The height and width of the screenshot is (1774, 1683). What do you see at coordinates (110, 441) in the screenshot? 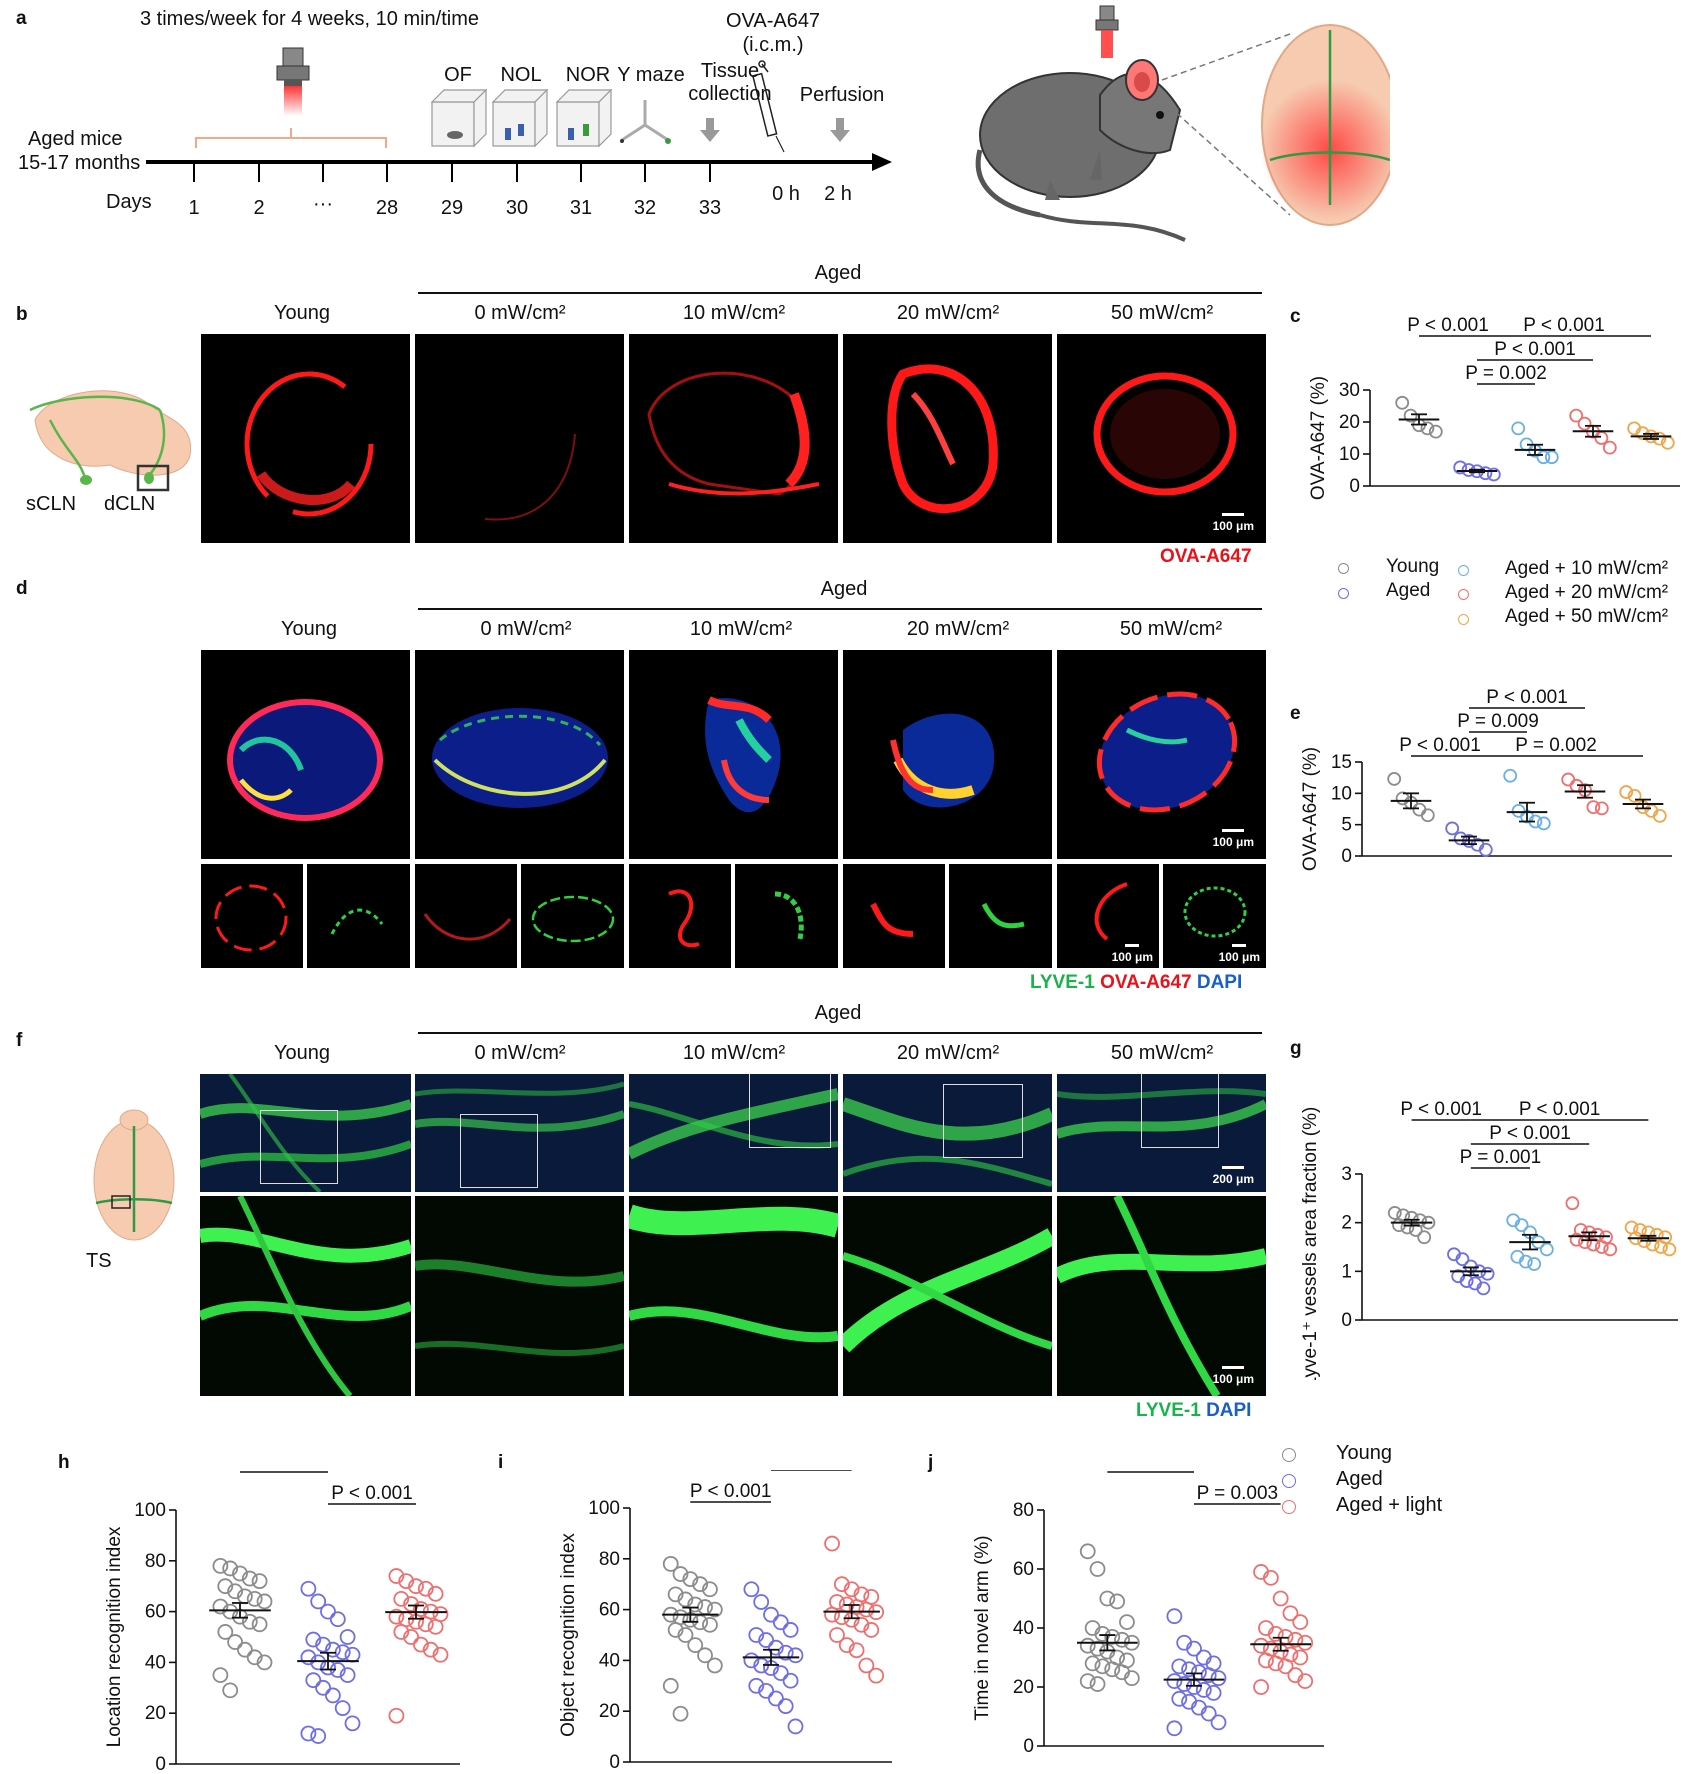
I see `brain-sagittal-icon` at bounding box center [110, 441].